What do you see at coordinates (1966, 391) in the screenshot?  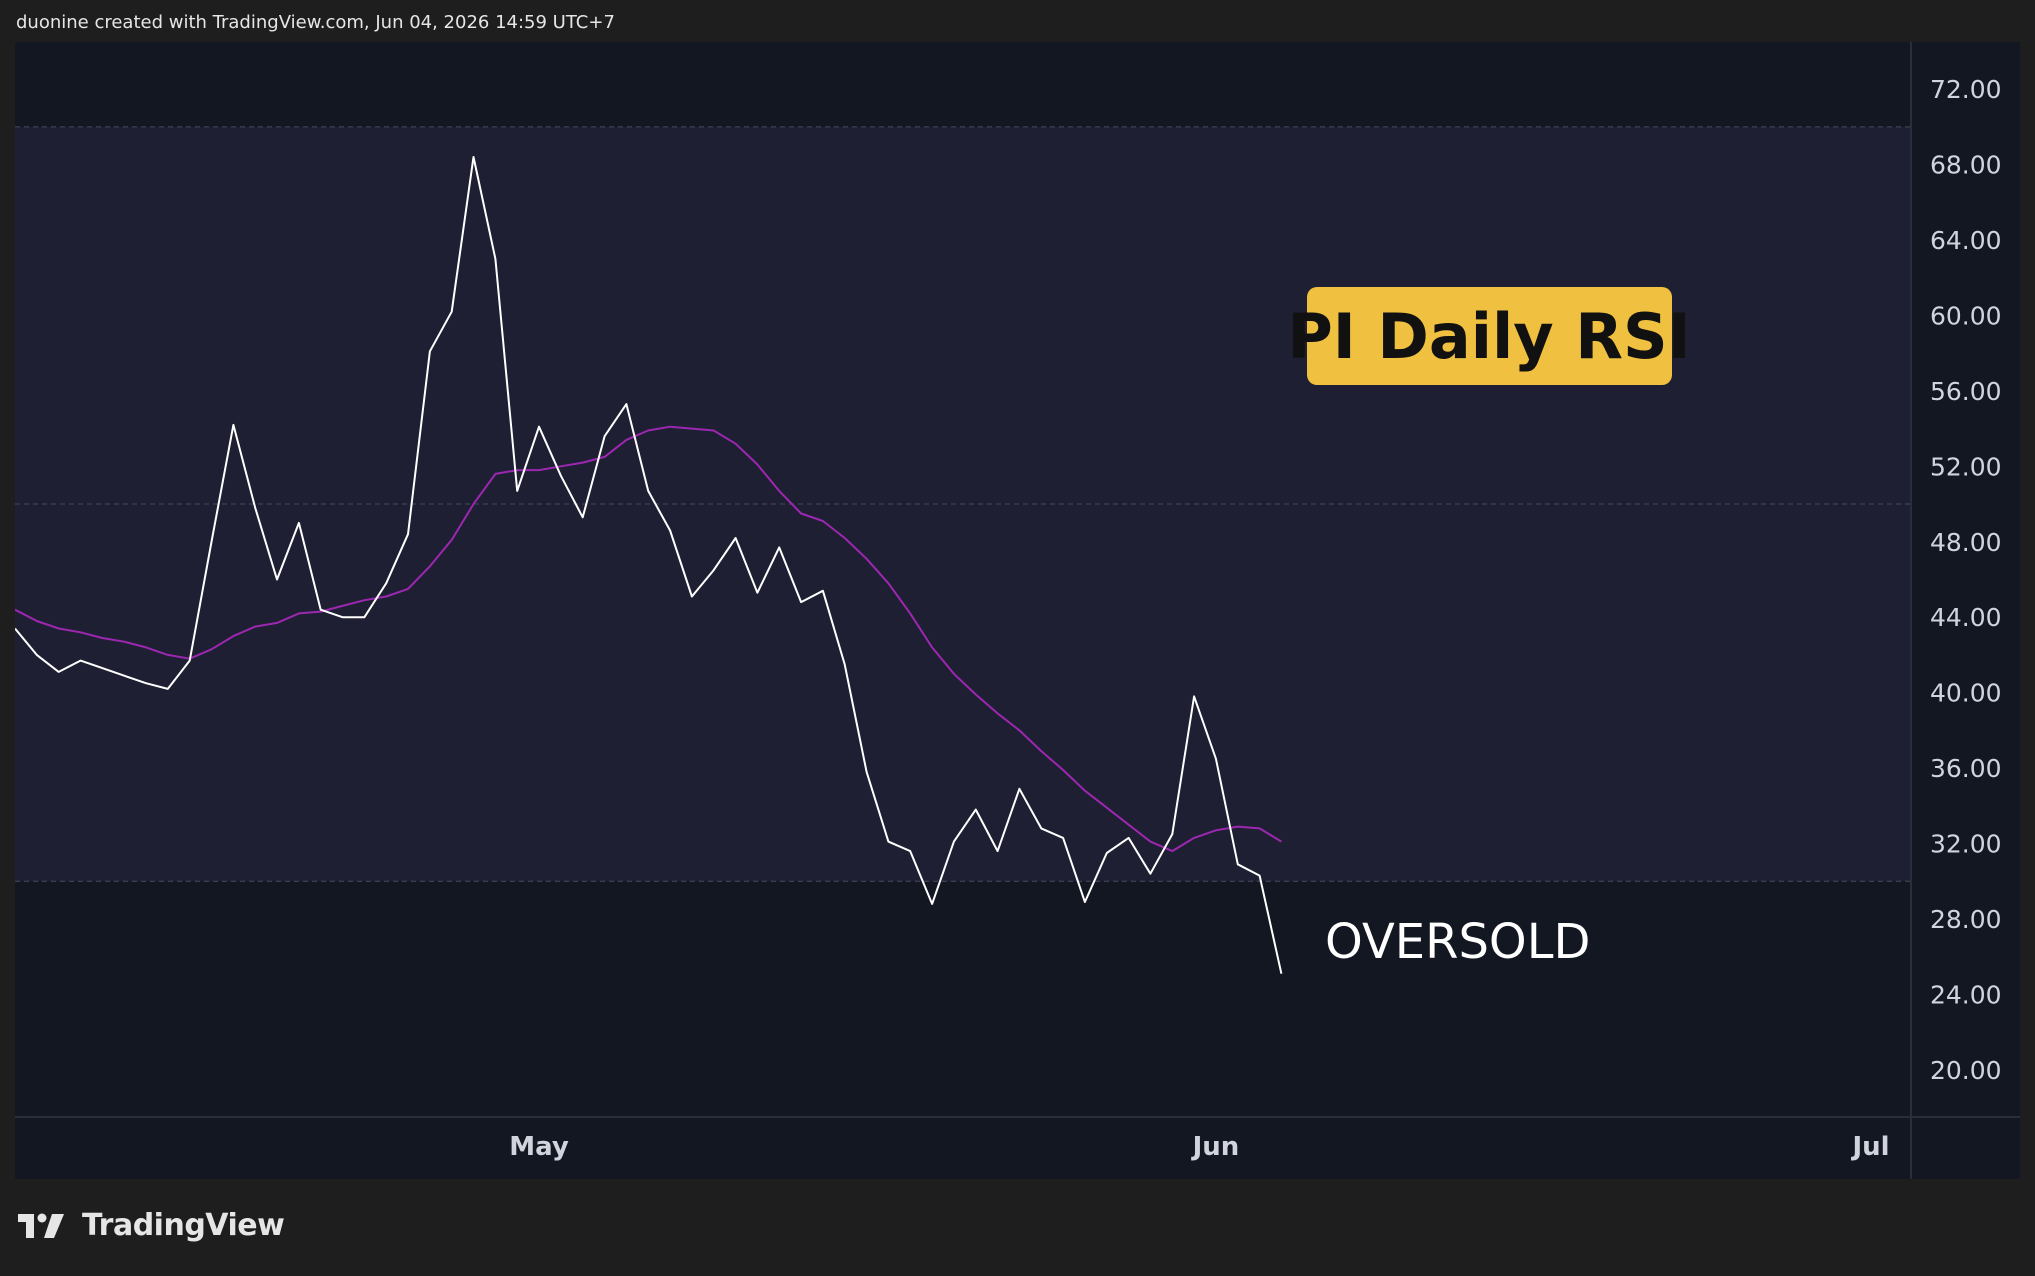 I see `y-tick-label: 56.00` at bounding box center [1966, 391].